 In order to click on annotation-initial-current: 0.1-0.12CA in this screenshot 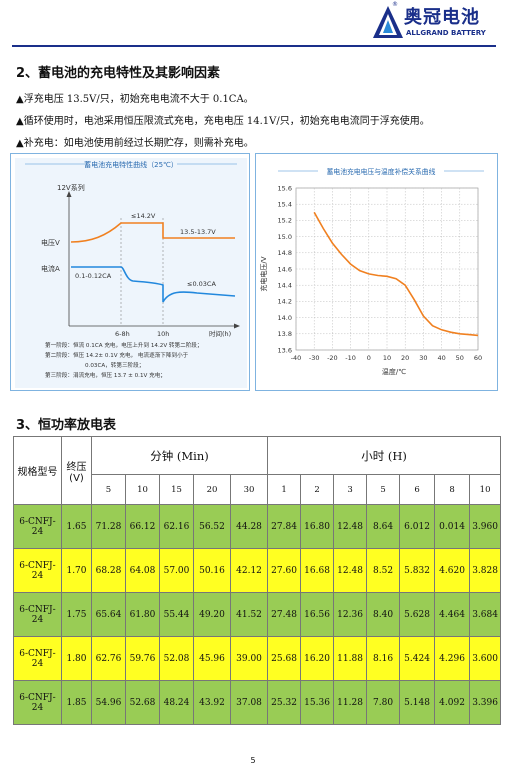, I will do `click(93, 276)`.